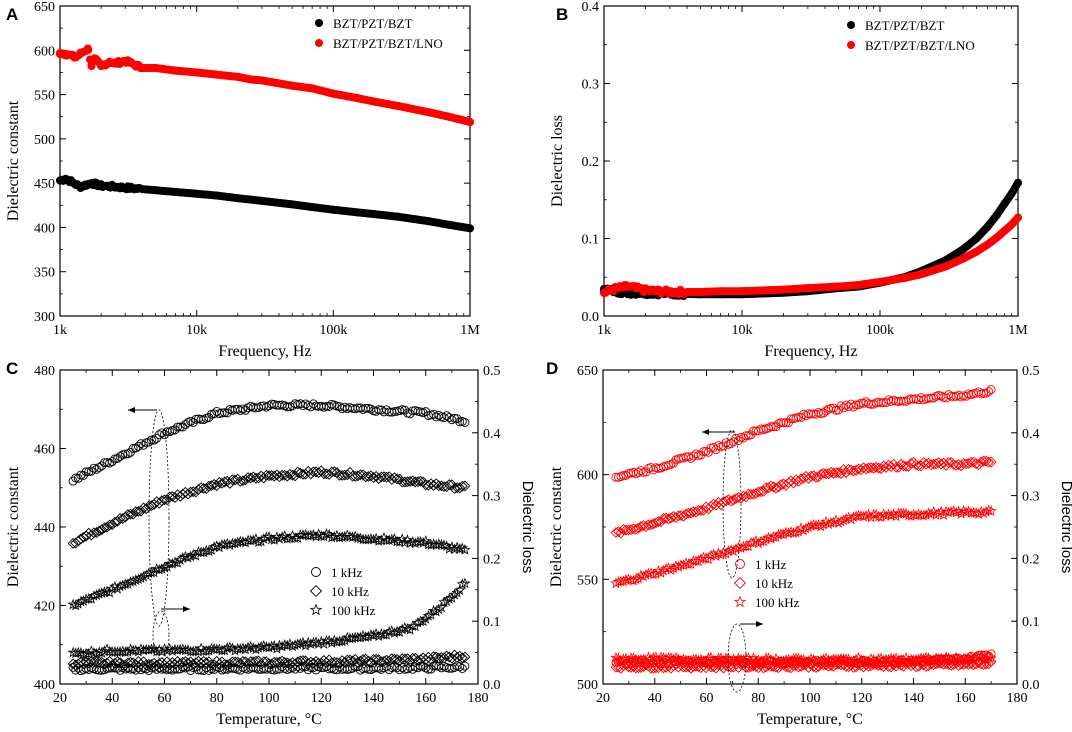  I want to click on y-tick-label: 480, so click(44, 371).